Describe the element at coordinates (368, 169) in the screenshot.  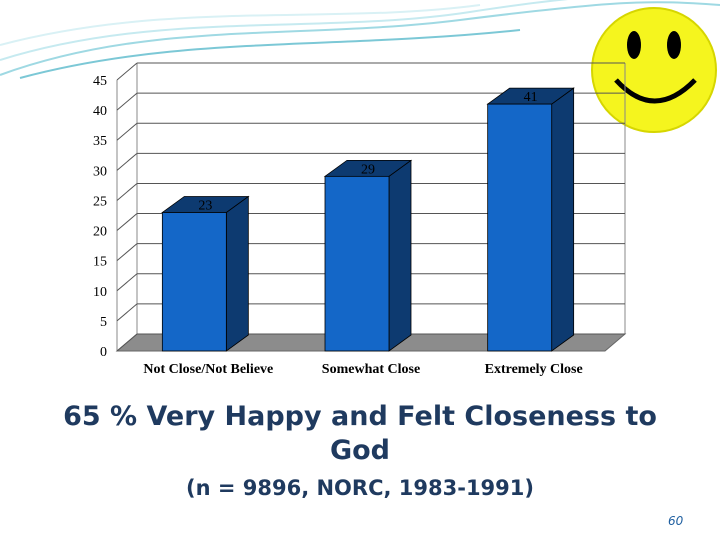
I see `value-label: 29` at that location.